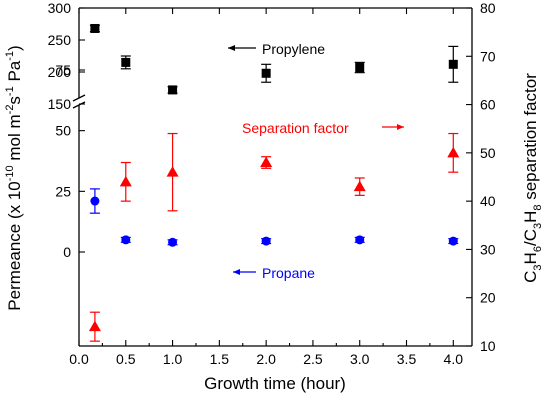 This screenshot has width=550, height=401. What do you see at coordinates (400, 127) in the screenshot?
I see `arrowhead-separation` at bounding box center [400, 127].